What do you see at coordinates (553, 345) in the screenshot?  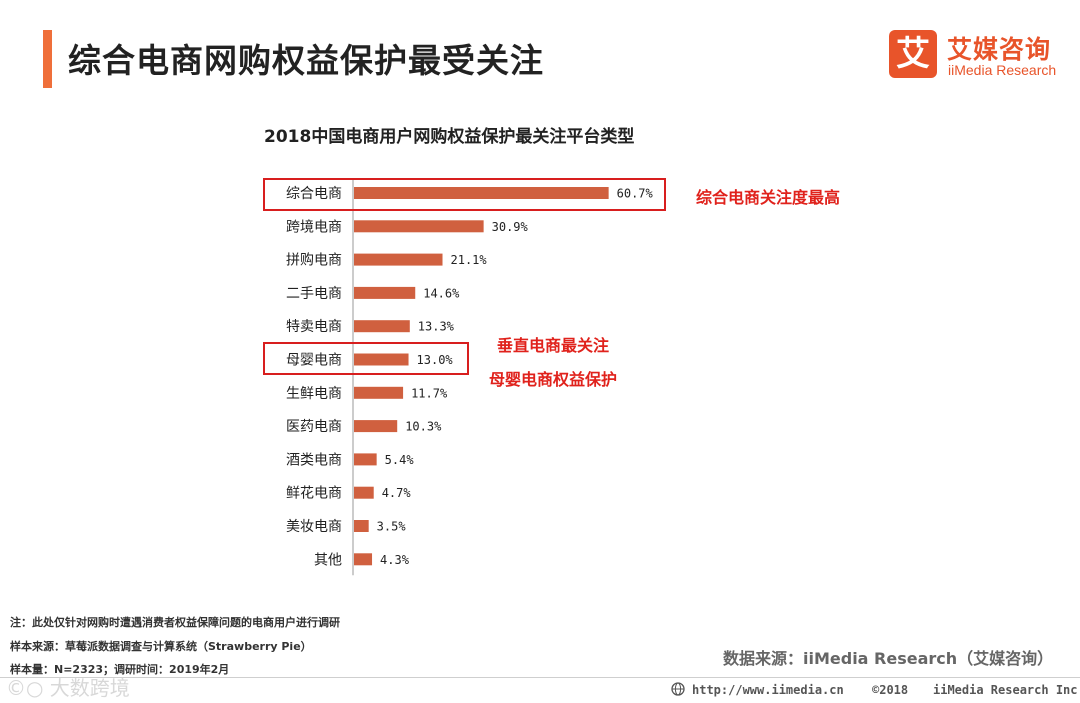 I see `annotation-vertical-line1: 垂直电商最关注` at bounding box center [553, 345].